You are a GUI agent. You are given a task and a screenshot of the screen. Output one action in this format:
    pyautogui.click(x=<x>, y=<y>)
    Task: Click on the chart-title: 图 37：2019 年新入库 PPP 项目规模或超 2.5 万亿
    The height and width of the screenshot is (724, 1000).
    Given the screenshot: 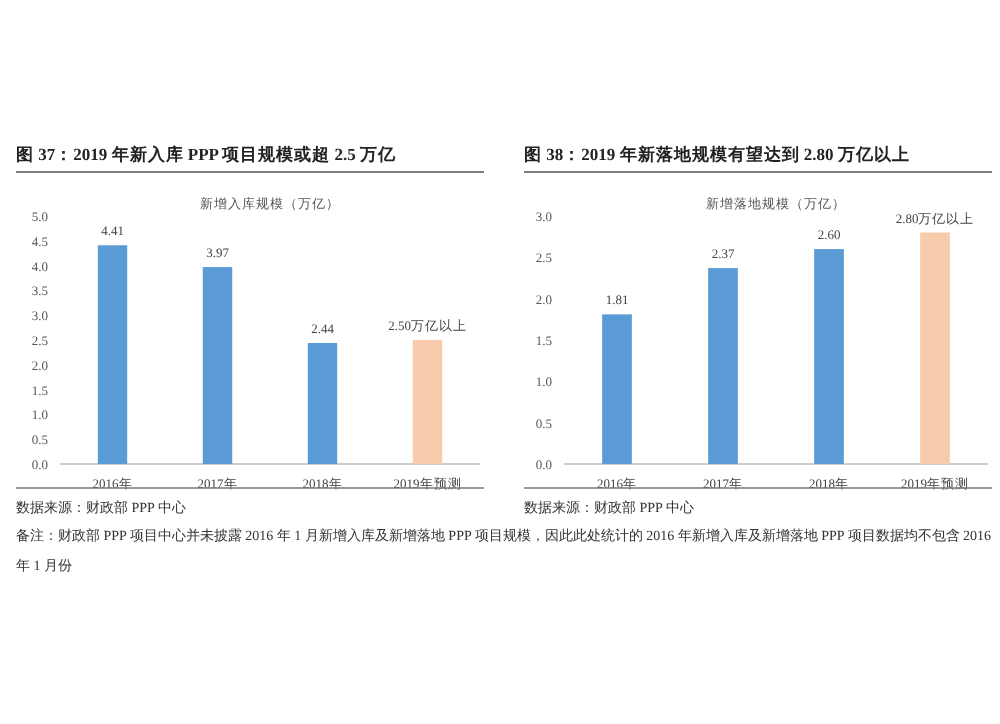 What is the action you would take?
    pyautogui.click(x=207, y=154)
    